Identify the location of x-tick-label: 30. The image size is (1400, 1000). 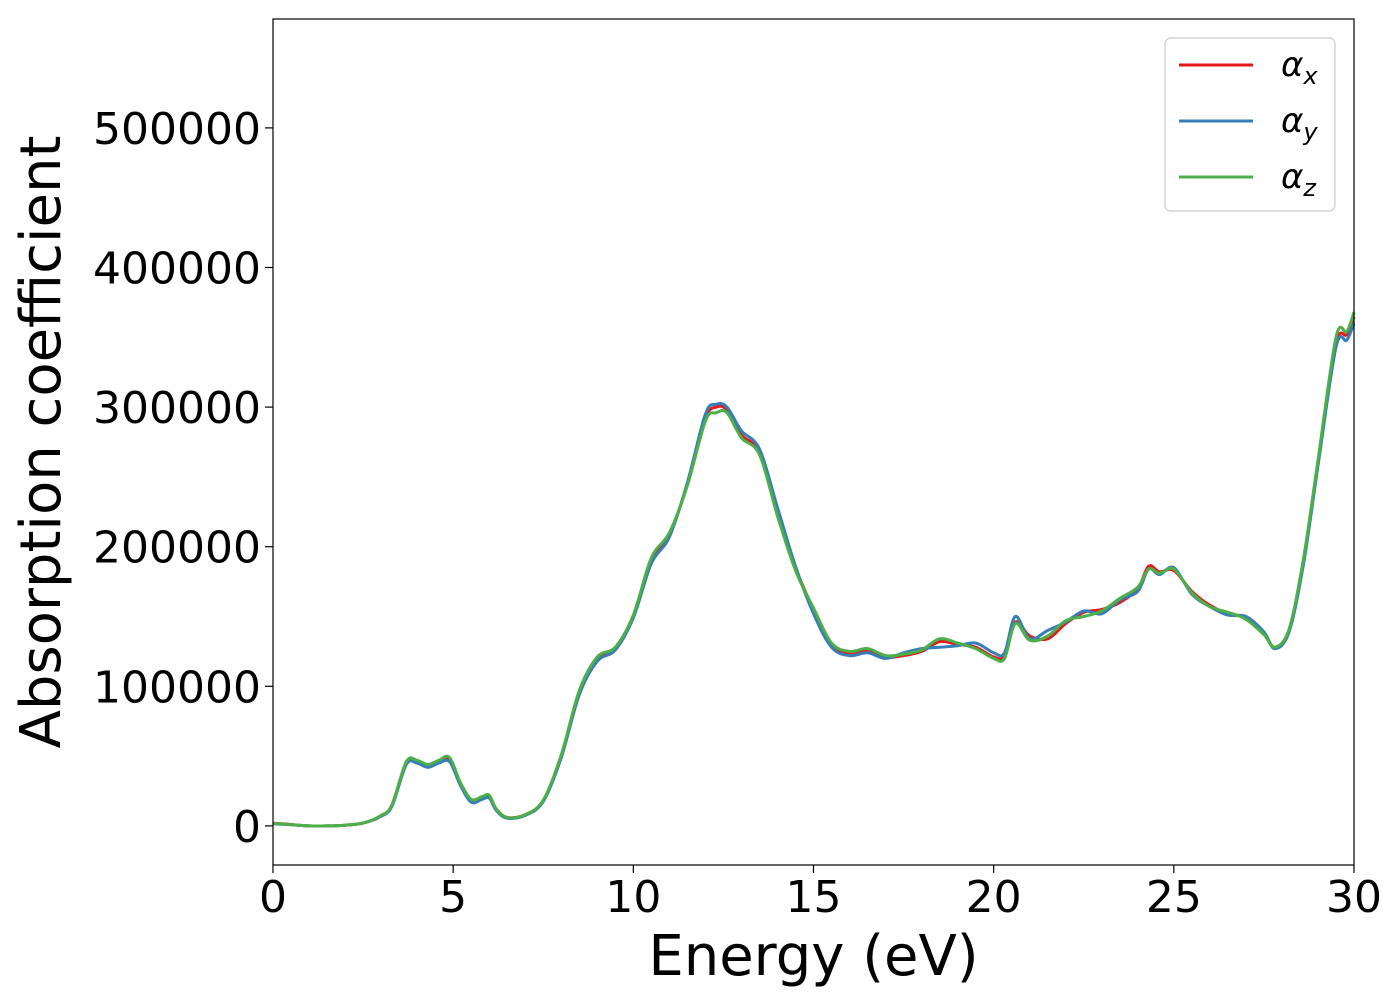
(1354, 897).